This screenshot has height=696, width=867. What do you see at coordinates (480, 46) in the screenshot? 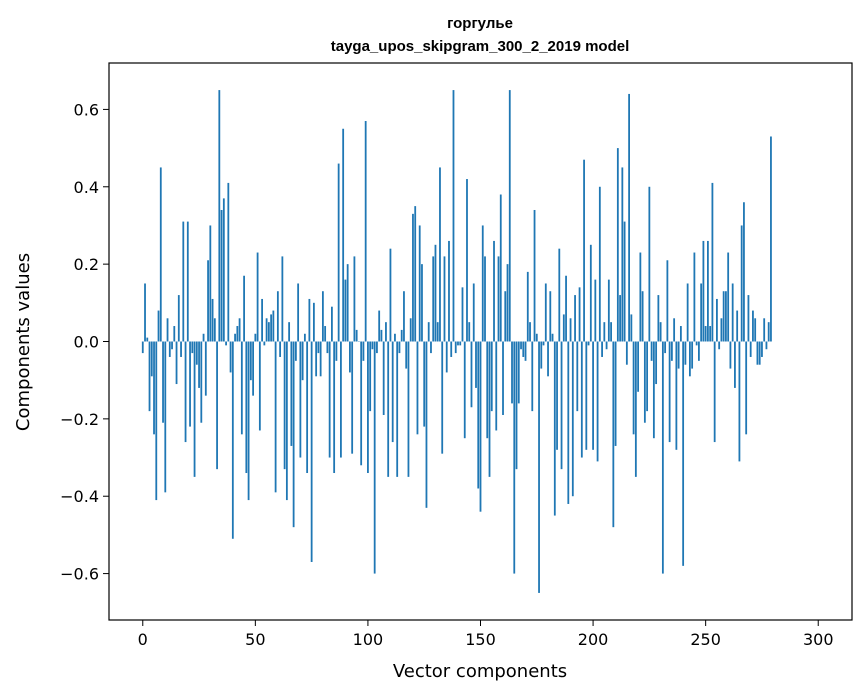
I see `chart-subtitle: tayga_upos_skipgram_300_2_2019 model` at bounding box center [480, 46].